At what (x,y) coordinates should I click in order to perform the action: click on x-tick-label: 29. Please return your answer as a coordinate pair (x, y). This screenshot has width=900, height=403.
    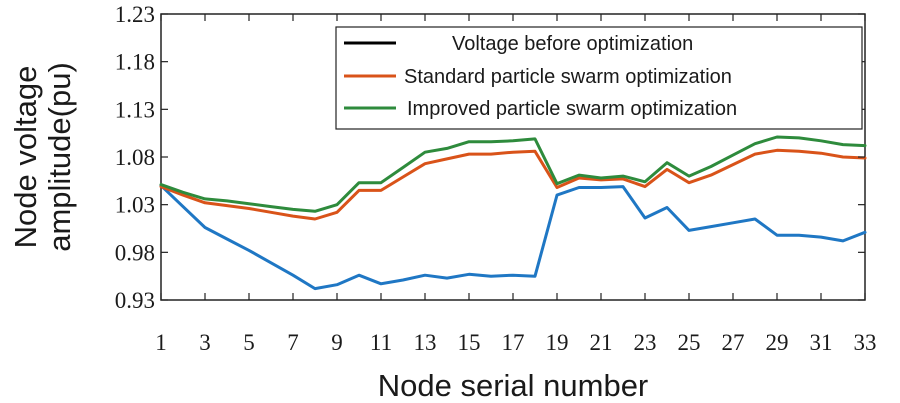
    Looking at the image, I should click on (777, 342).